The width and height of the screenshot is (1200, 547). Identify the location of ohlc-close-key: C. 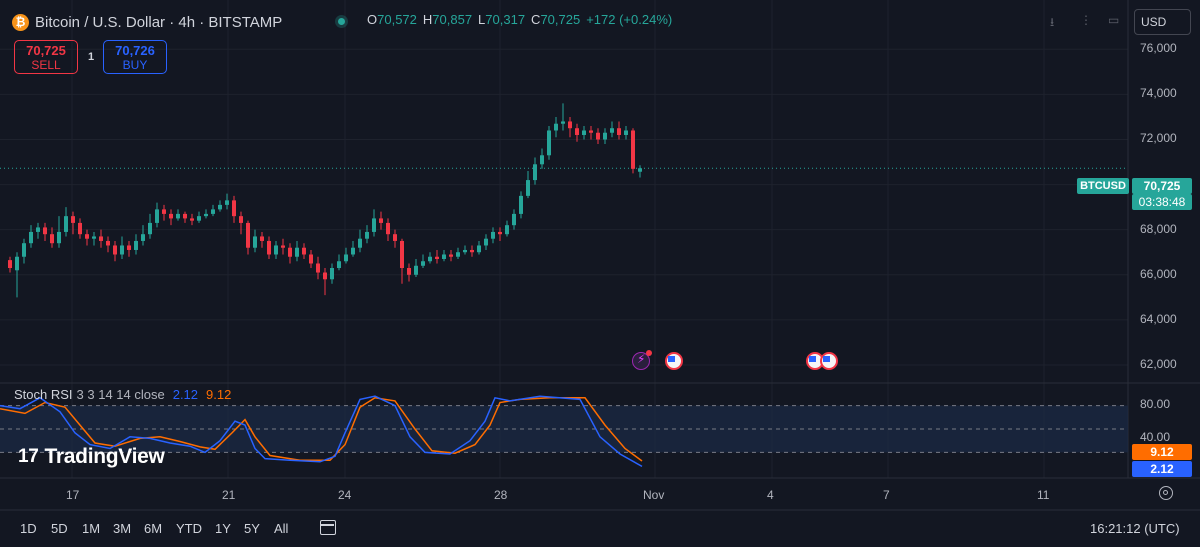
(536, 19).